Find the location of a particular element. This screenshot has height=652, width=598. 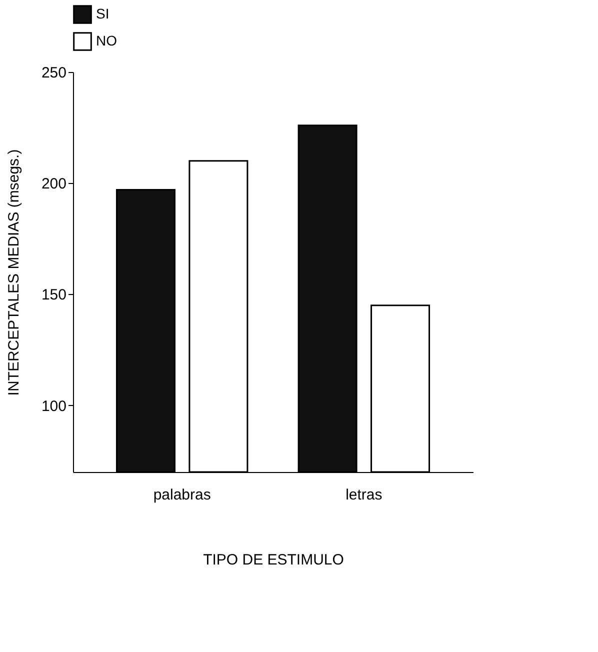

y-tick-label: 100 is located at coordinates (53, 406).